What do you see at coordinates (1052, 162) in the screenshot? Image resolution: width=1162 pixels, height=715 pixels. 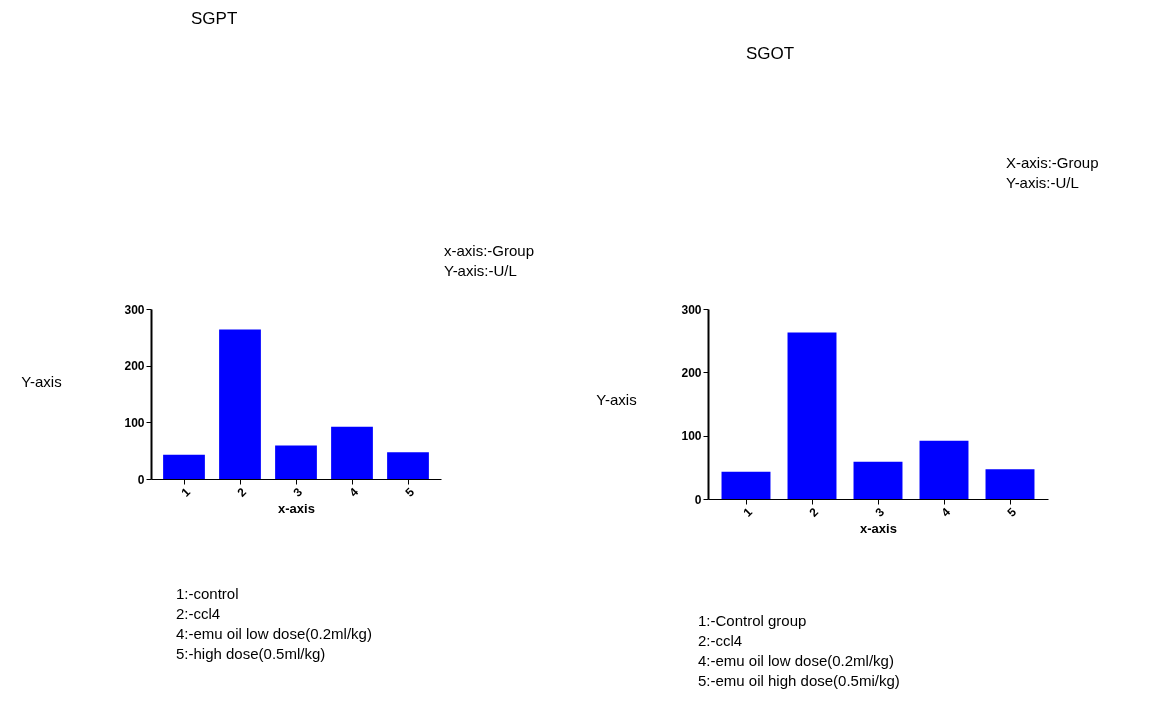 I see `text: X-axis:-Group` at bounding box center [1052, 162].